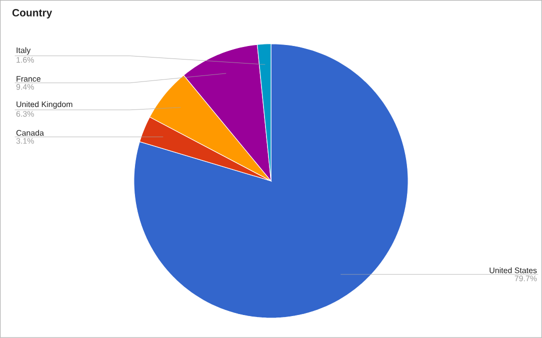 This screenshot has width=542, height=338. What do you see at coordinates (32, 14) in the screenshot?
I see `chart-title: Country` at bounding box center [32, 14].